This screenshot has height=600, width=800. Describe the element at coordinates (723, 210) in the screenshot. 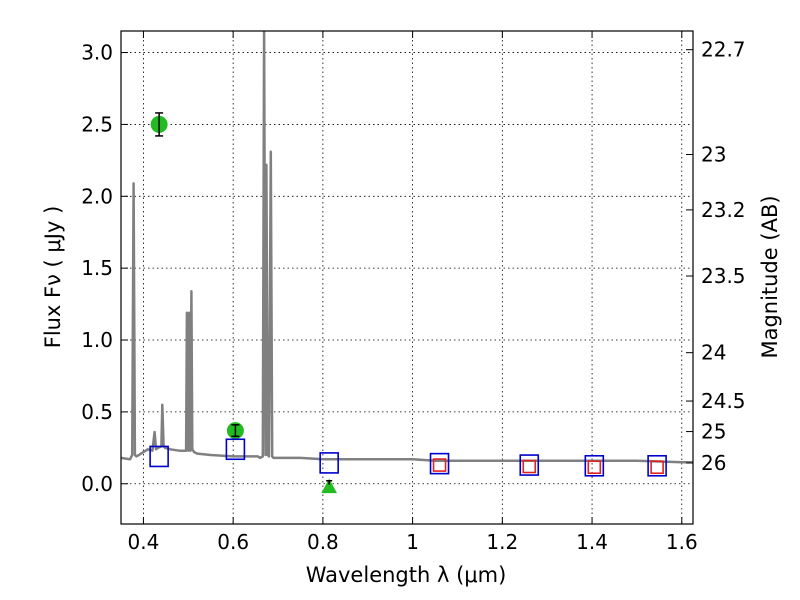

I see `magnitude-tick-label: 23.2` at that location.